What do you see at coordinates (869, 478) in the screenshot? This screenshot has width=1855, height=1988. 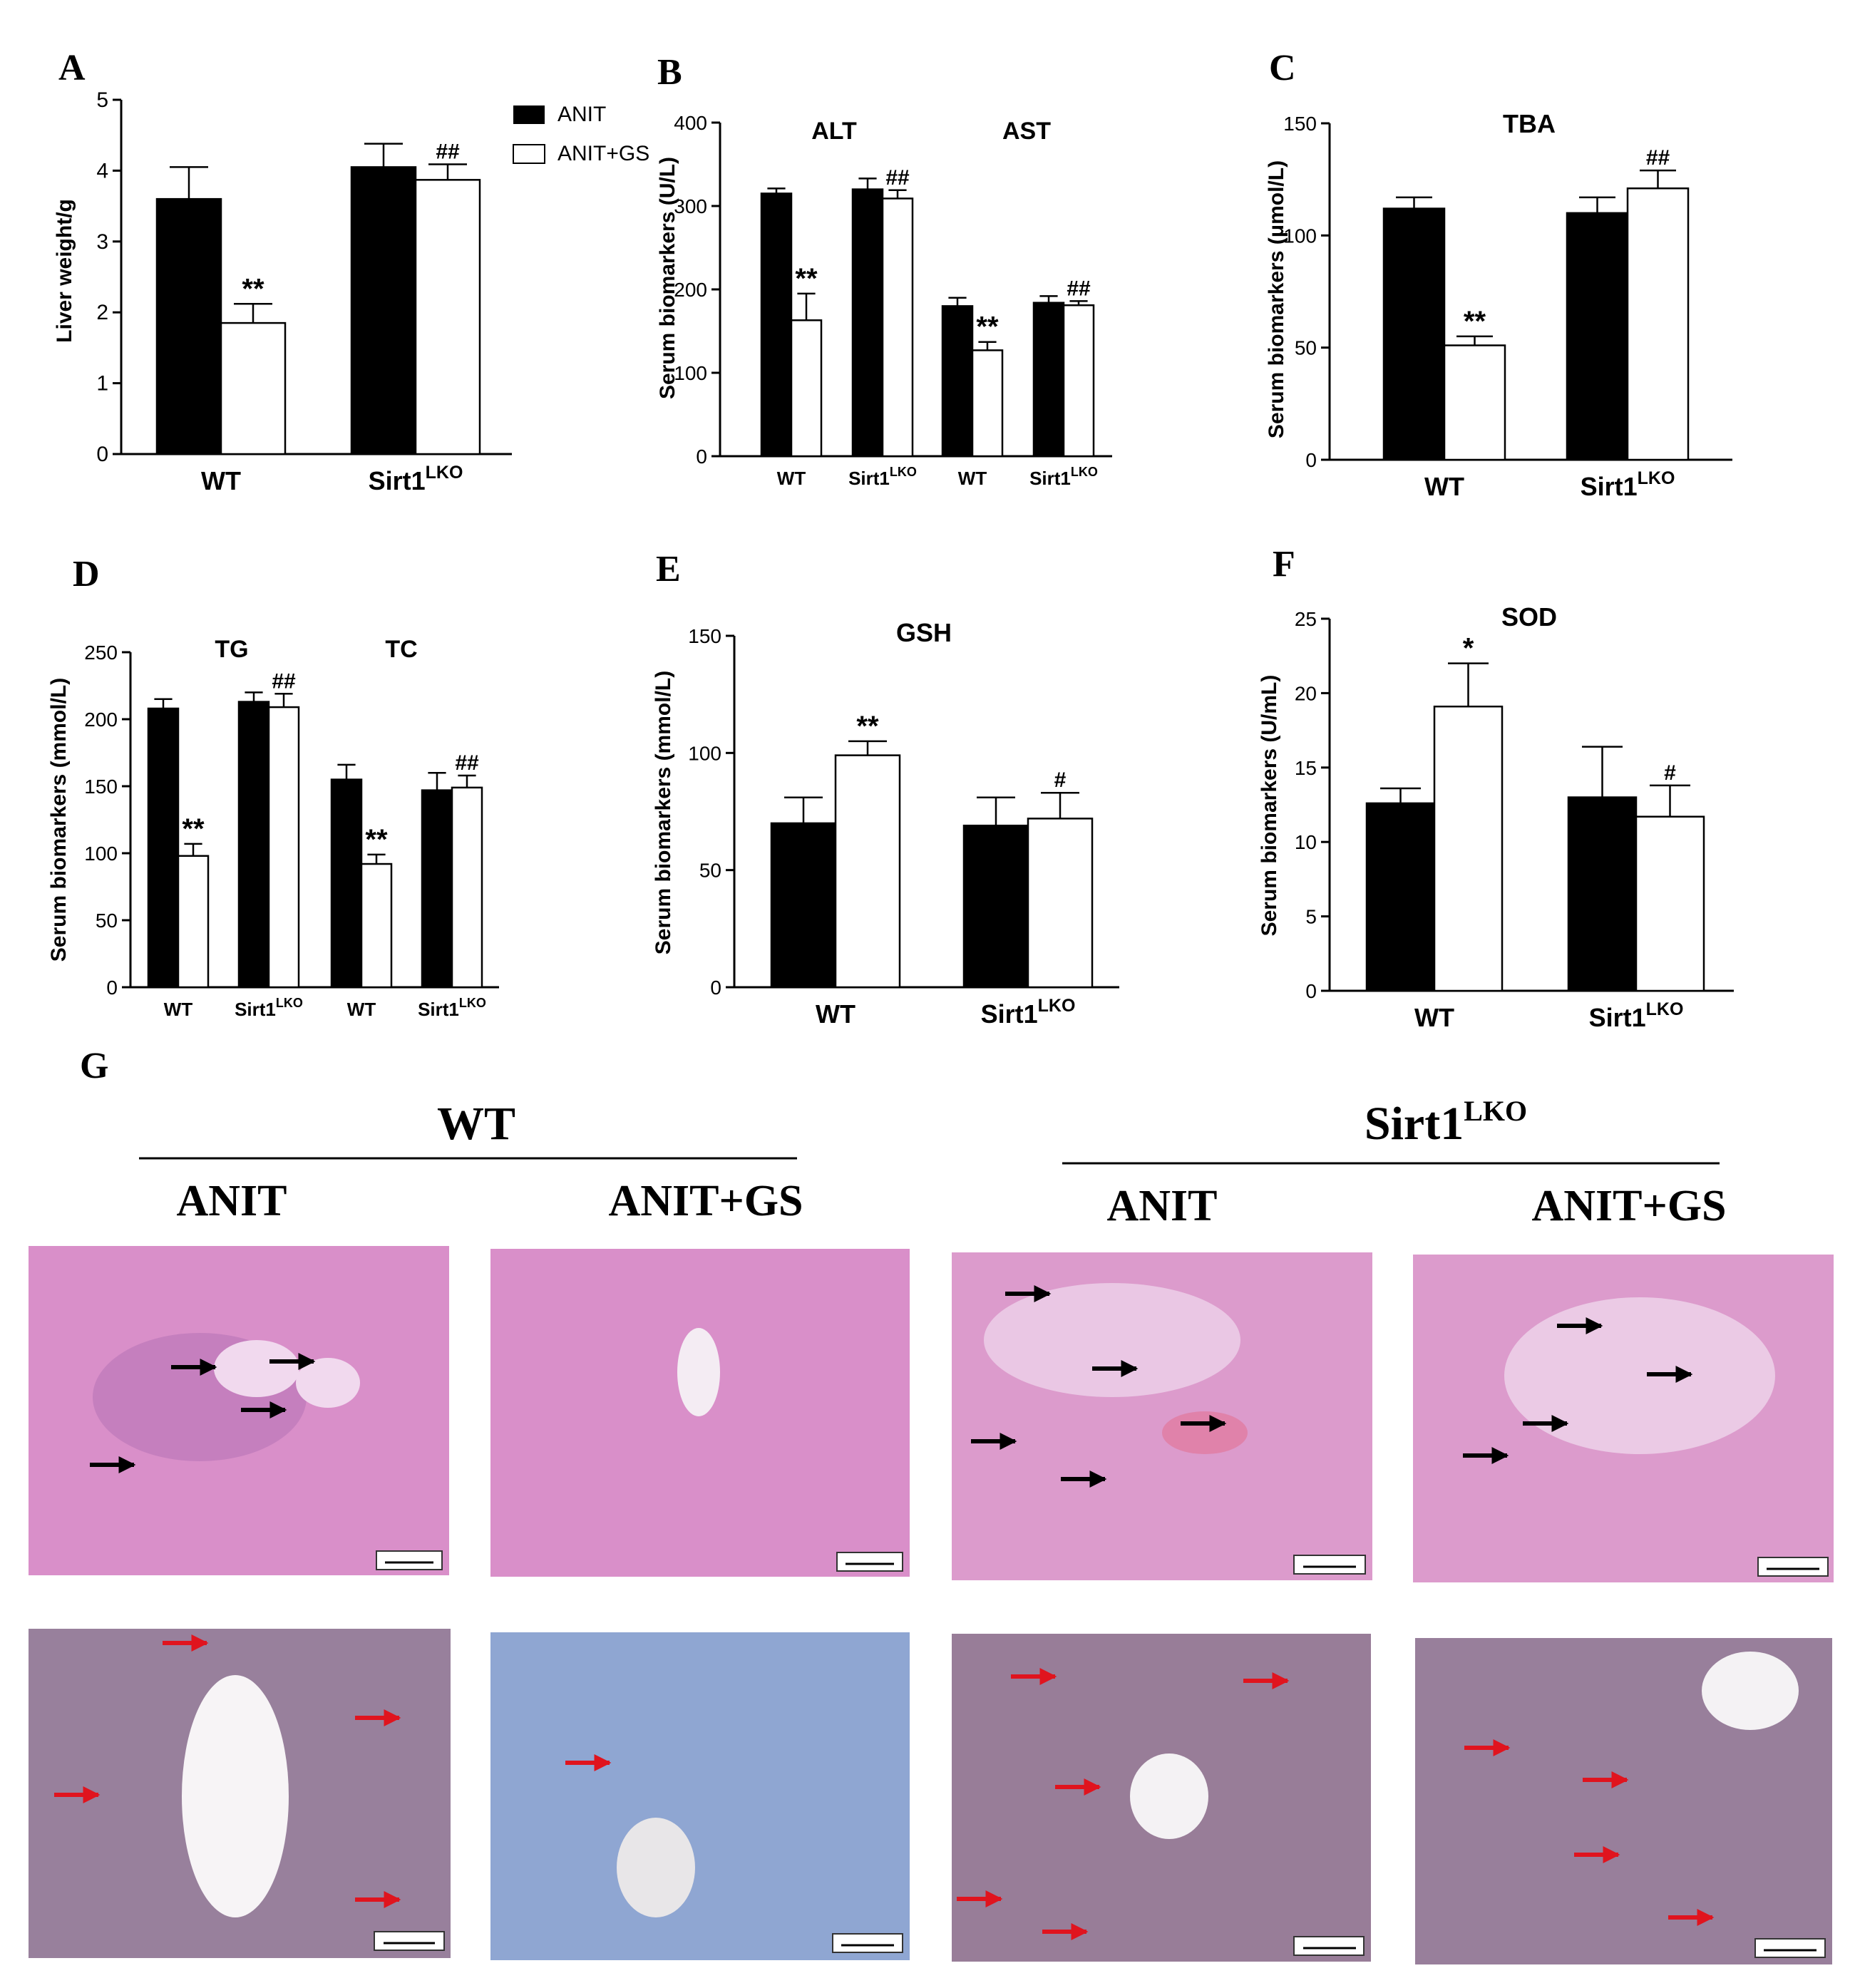 I see `group-label-base-b-1: Sirt1` at bounding box center [869, 478].